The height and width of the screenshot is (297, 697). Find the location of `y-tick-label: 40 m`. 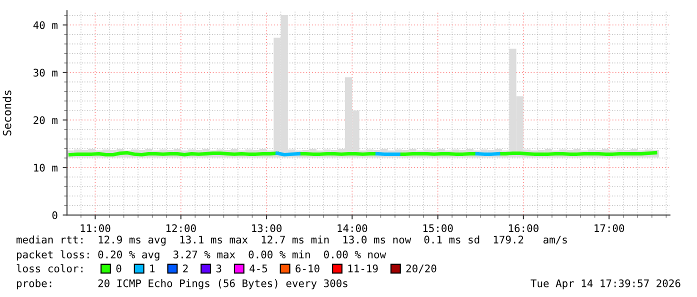

y-tick-label: 40 m is located at coordinates (45, 25).